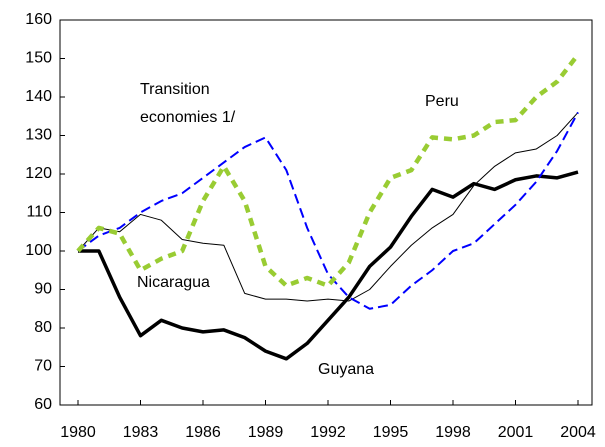 Image resolution: width=605 pixels, height=447 pixels. What do you see at coordinates (516, 432) in the screenshot?
I see `x-tick-label: 2001` at bounding box center [516, 432].